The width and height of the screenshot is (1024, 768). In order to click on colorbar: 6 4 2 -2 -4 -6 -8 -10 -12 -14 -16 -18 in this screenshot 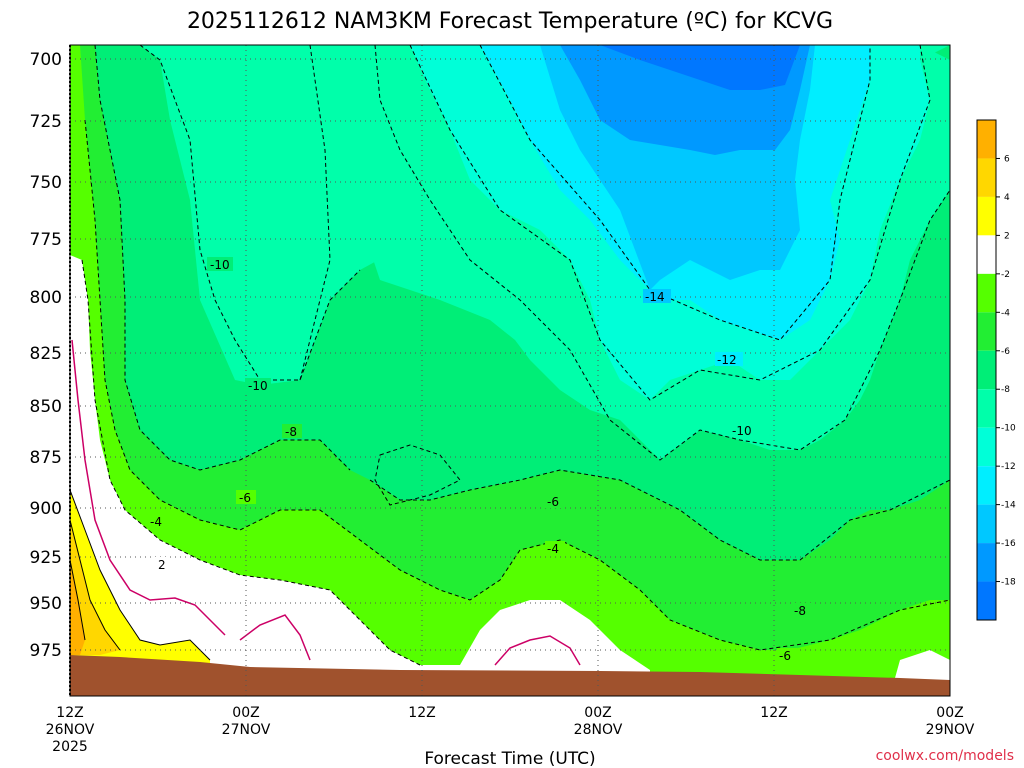, I will do `click(996, 370)`.